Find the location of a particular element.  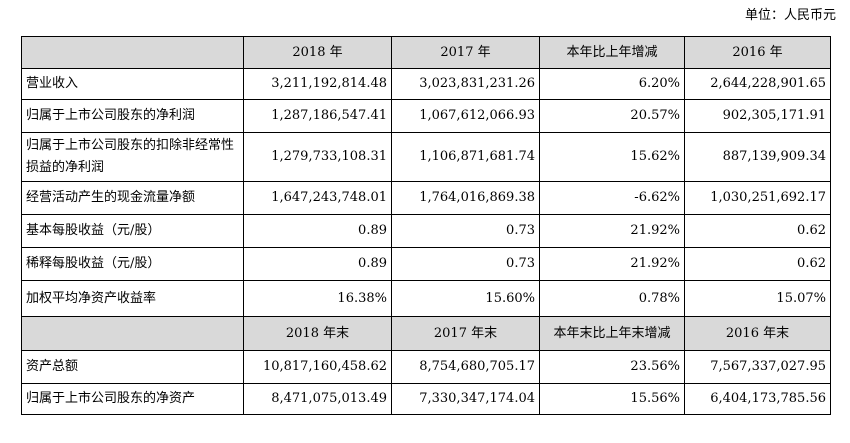

cell-2016-end: 7,567,337,027.95 is located at coordinates (757, 367).